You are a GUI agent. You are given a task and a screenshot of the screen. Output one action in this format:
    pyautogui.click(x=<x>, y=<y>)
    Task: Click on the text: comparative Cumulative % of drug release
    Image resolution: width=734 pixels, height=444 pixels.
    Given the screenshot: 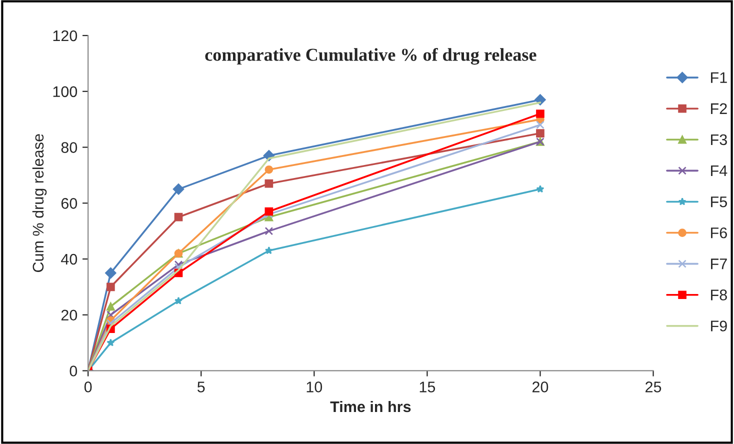 What is the action you would take?
    pyautogui.click(x=370, y=56)
    